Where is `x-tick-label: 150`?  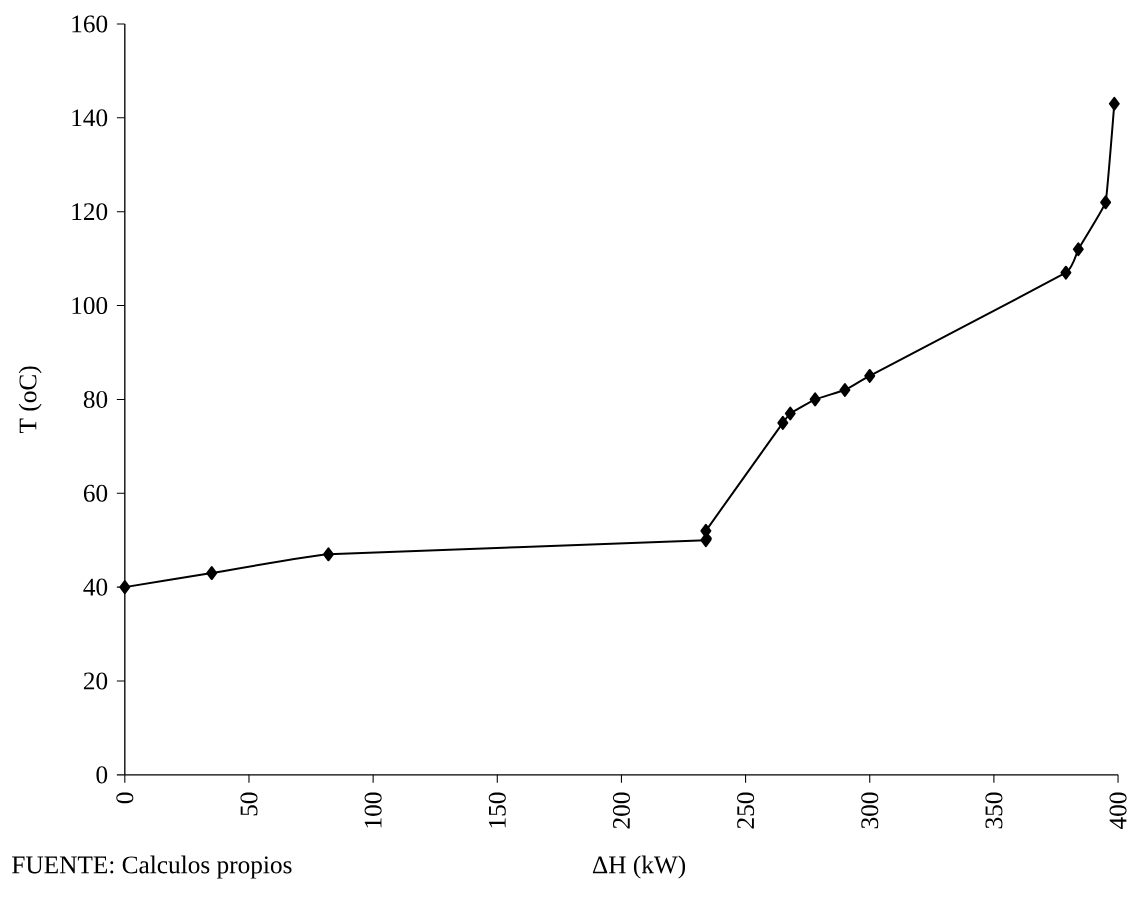
x-tick-label: 150 is located at coordinates (497, 810).